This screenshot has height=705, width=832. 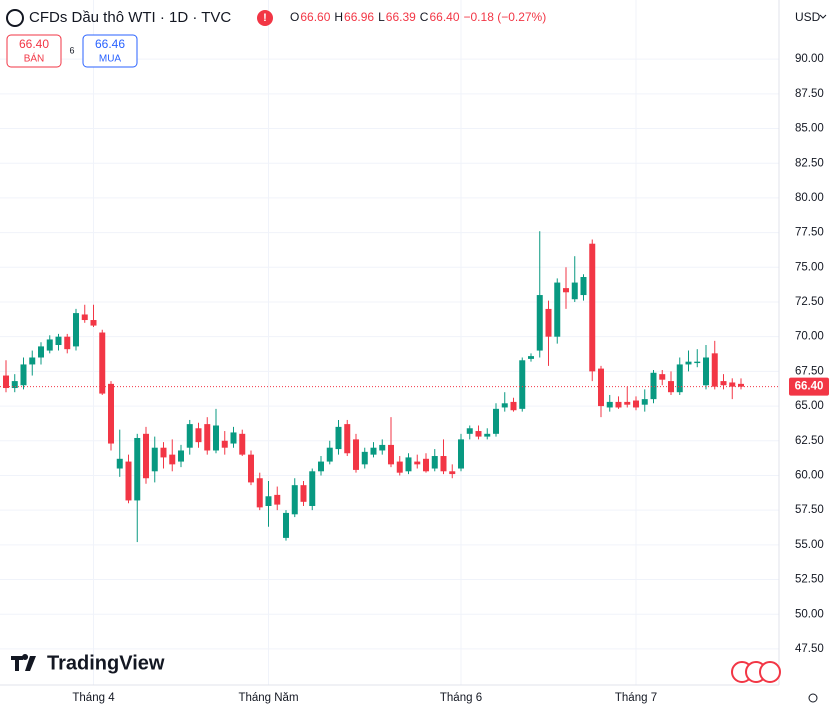 What do you see at coordinates (424, 17) in the screenshot?
I see `legend-key: C` at bounding box center [424, 17].